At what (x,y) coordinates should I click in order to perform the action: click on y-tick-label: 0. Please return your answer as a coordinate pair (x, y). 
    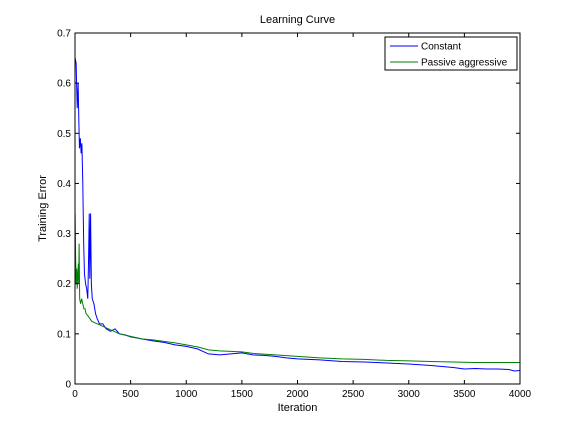
    Looking at the image, I should click on (68, 385).